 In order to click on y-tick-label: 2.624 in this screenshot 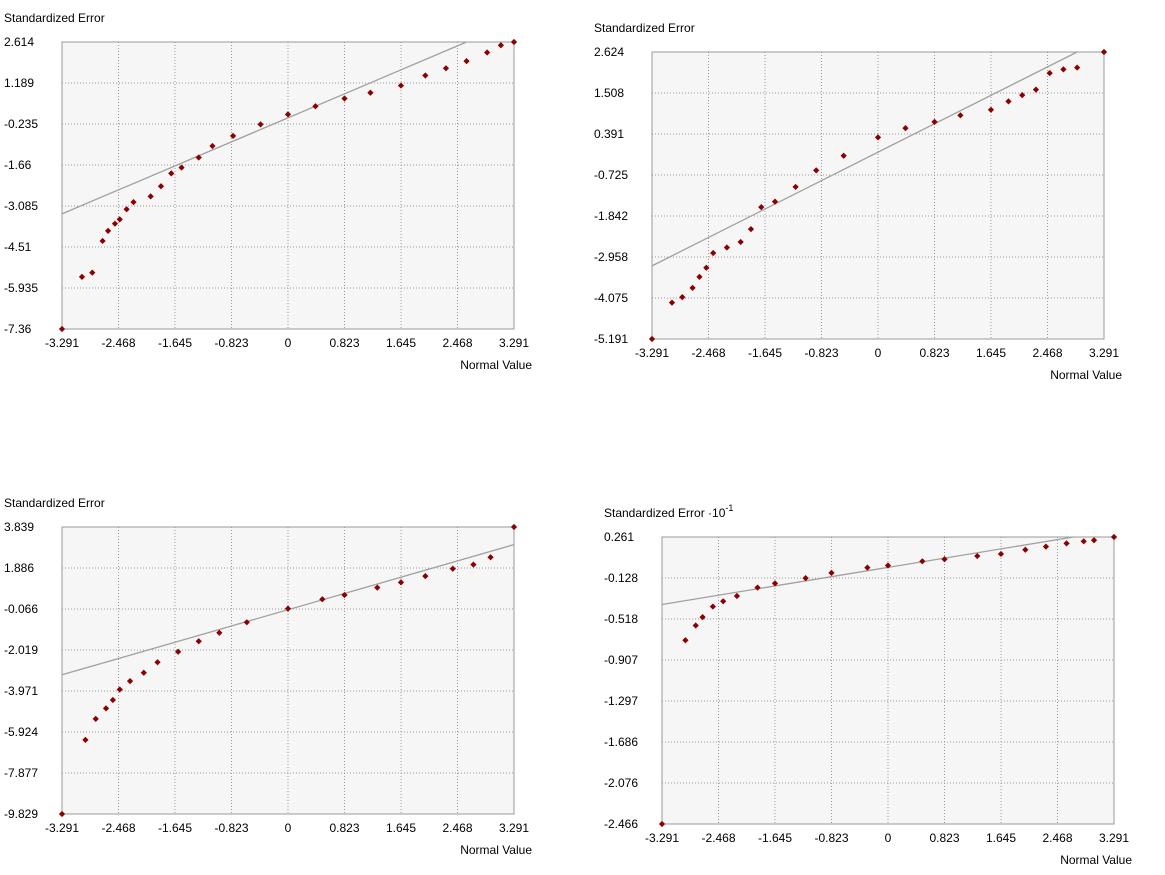, I will do `click(609, 52)`.